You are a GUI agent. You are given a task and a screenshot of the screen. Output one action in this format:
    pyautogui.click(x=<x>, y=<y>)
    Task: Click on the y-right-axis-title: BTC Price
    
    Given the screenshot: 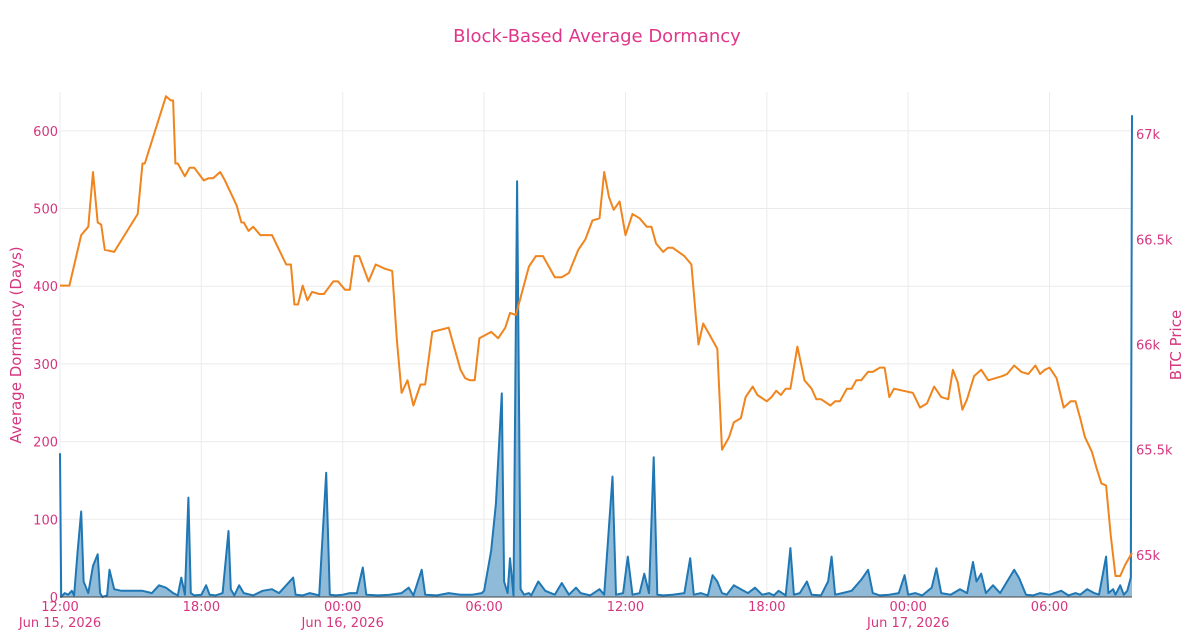 What is the action you would take?
    pyautogui.click(x=1176, y=345)
    